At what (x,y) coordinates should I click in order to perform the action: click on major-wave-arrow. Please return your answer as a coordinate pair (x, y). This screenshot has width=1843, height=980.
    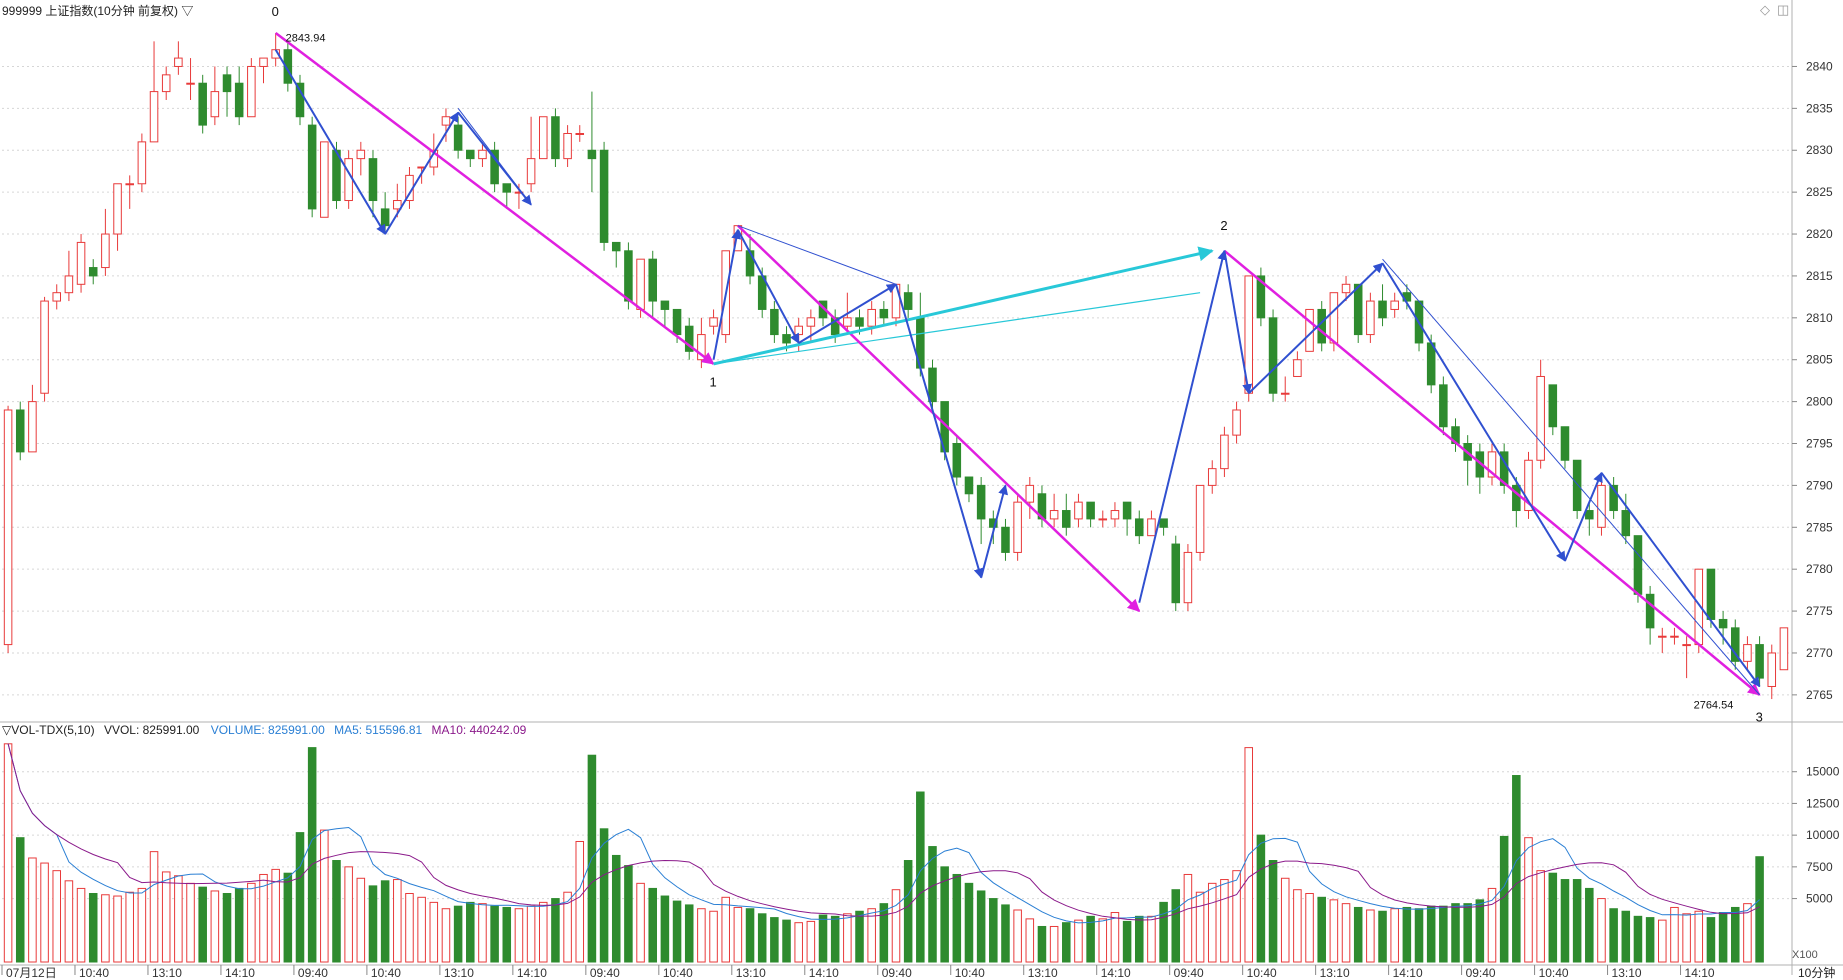
    Looking at the image, I should click on (1492, 472).